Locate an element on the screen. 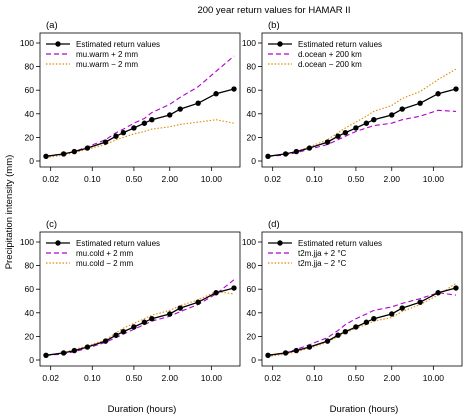  panel-label: (a) is located at coordinates (52, 25).